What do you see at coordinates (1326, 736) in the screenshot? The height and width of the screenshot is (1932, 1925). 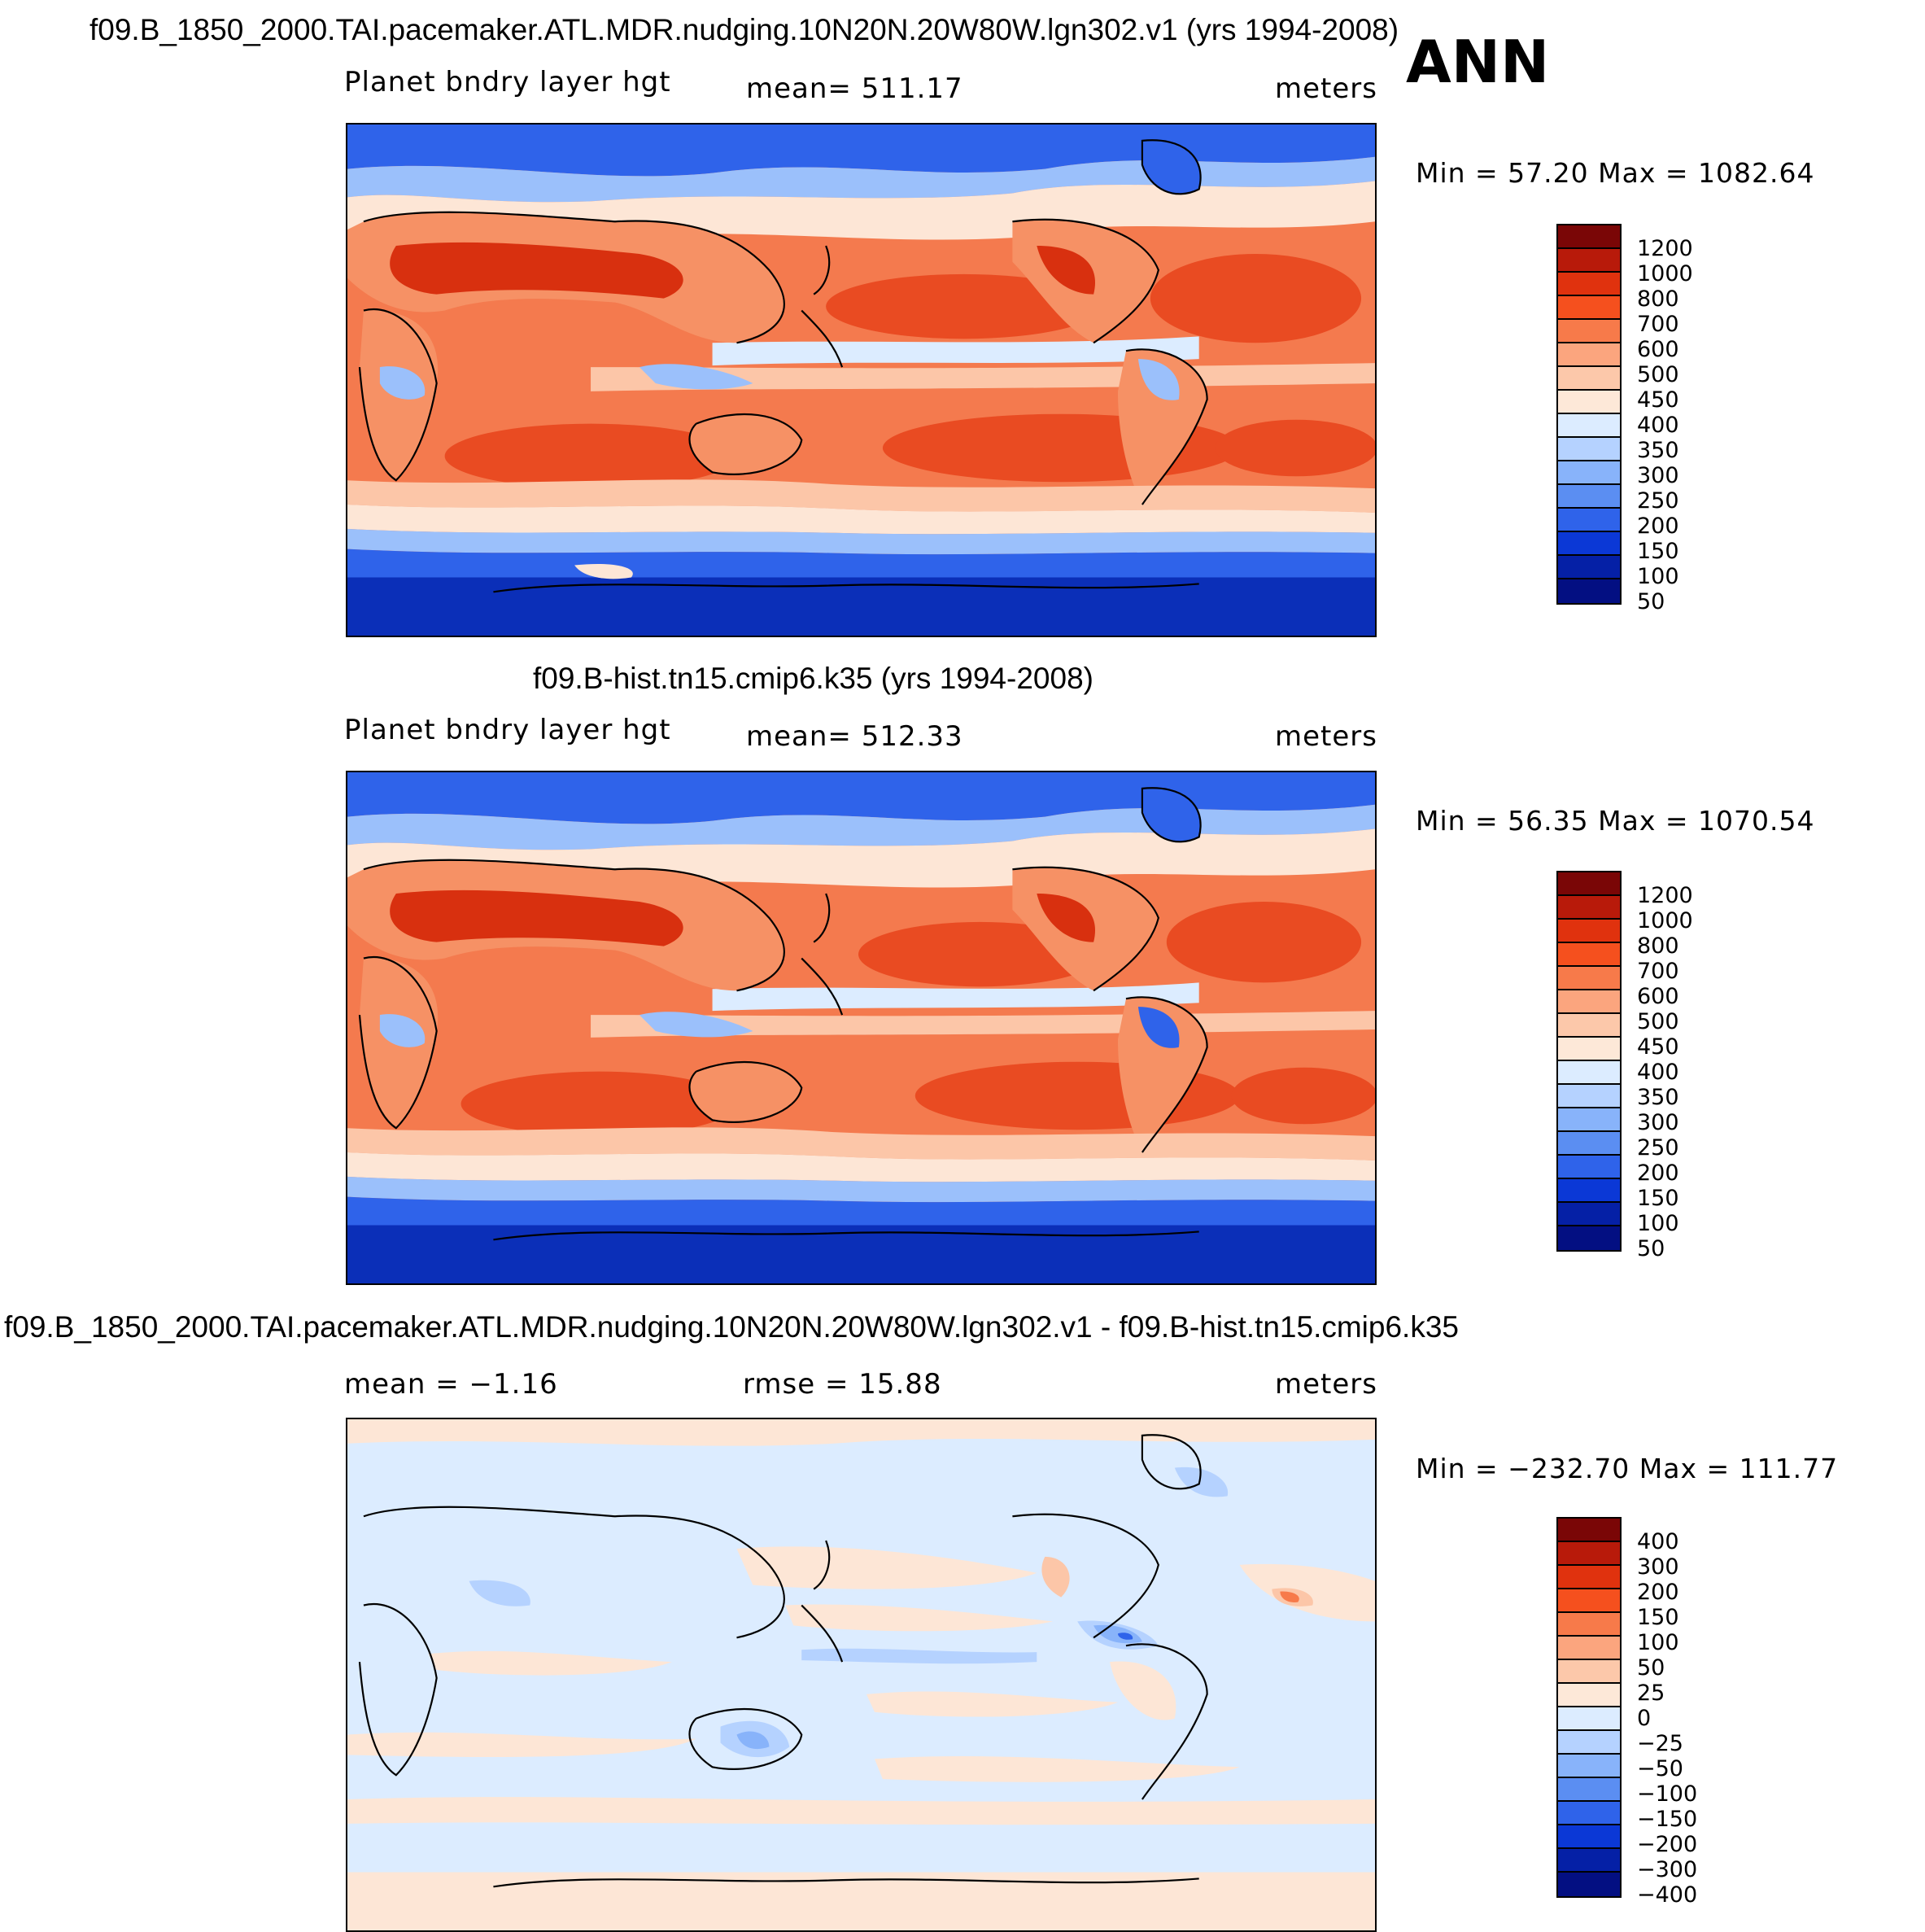 I see `panel2-units: meters` at bounding box center [1326, 736].